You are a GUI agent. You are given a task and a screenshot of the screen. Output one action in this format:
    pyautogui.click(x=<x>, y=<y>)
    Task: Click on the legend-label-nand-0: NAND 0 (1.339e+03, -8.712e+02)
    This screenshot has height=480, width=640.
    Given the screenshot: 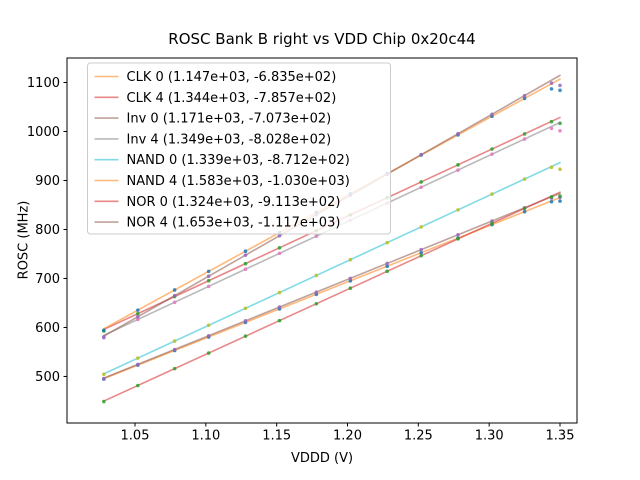 What is the action you would take?
    pyautogui.click(x=238, y=160)
    